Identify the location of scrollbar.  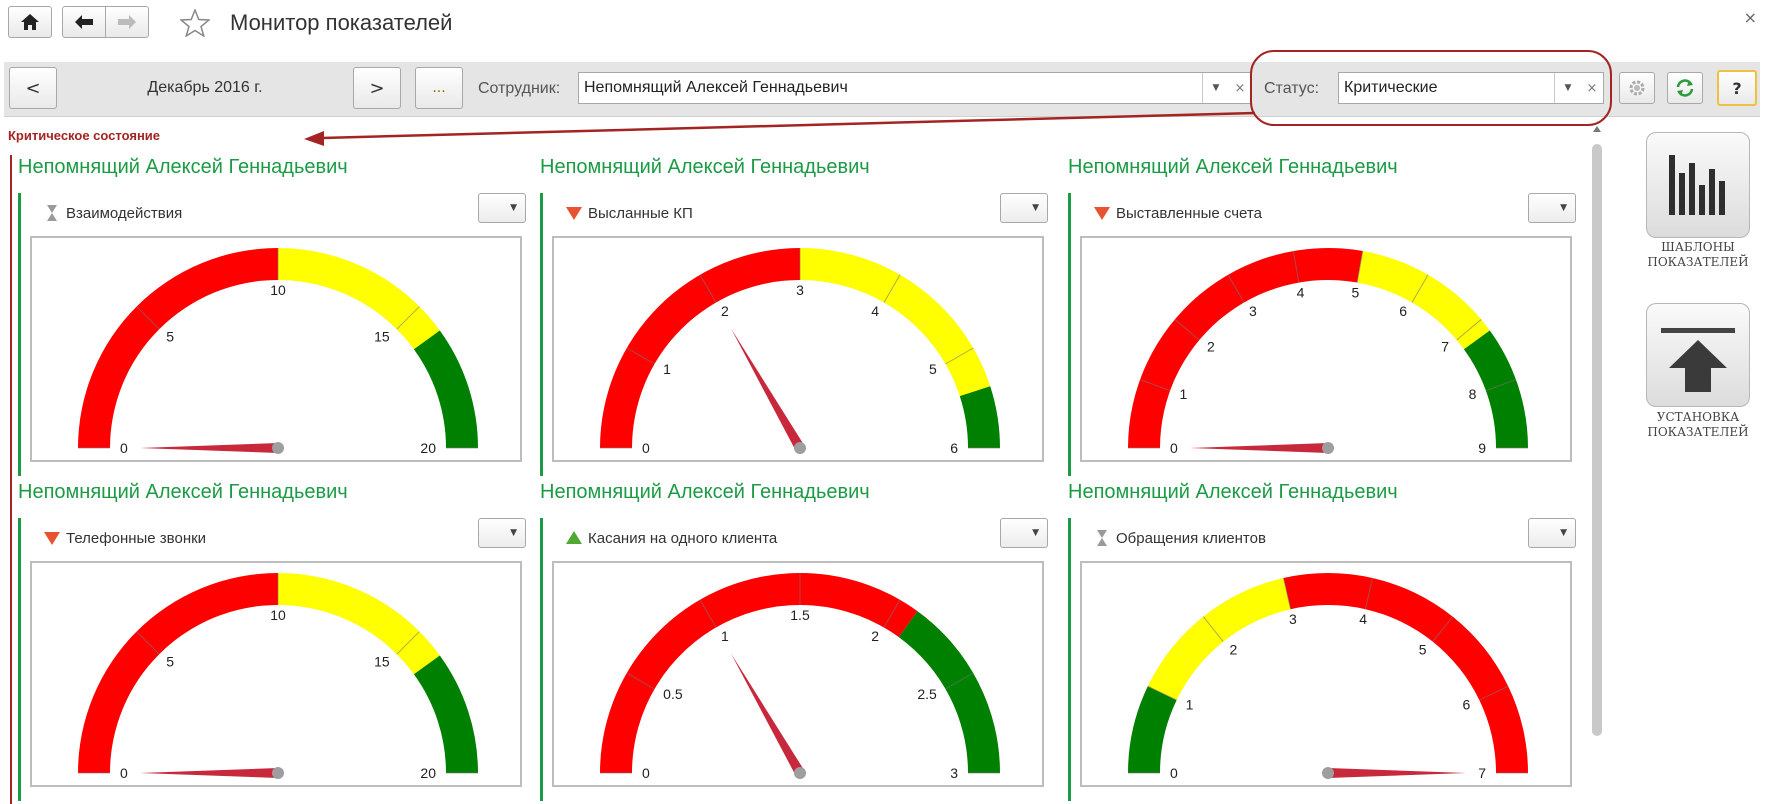
(1597, 465).